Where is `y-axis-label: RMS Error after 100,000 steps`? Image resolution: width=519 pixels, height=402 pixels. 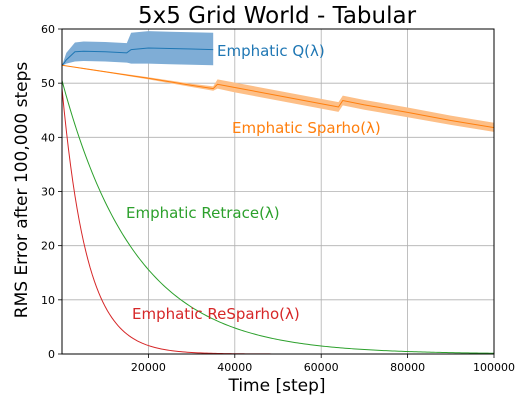 y-axis-label: RMS Error after 100,000 steps is located at coordinates (22, 190).